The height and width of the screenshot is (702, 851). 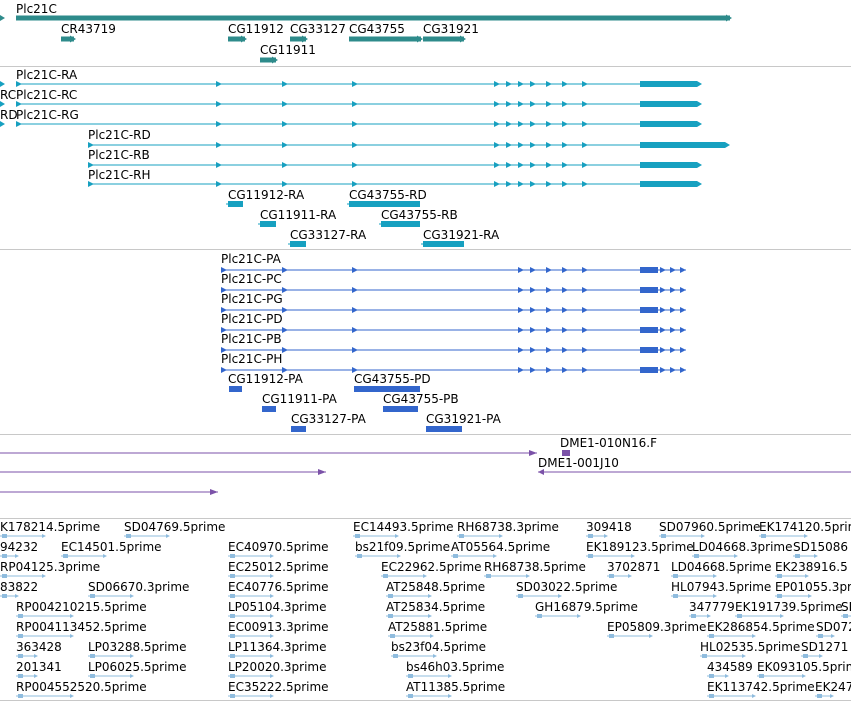 What do you see at coordinates (421, 399) in the screenshot?
I see `protein-label: CG43755-PB` at bounding box center [421, 399].